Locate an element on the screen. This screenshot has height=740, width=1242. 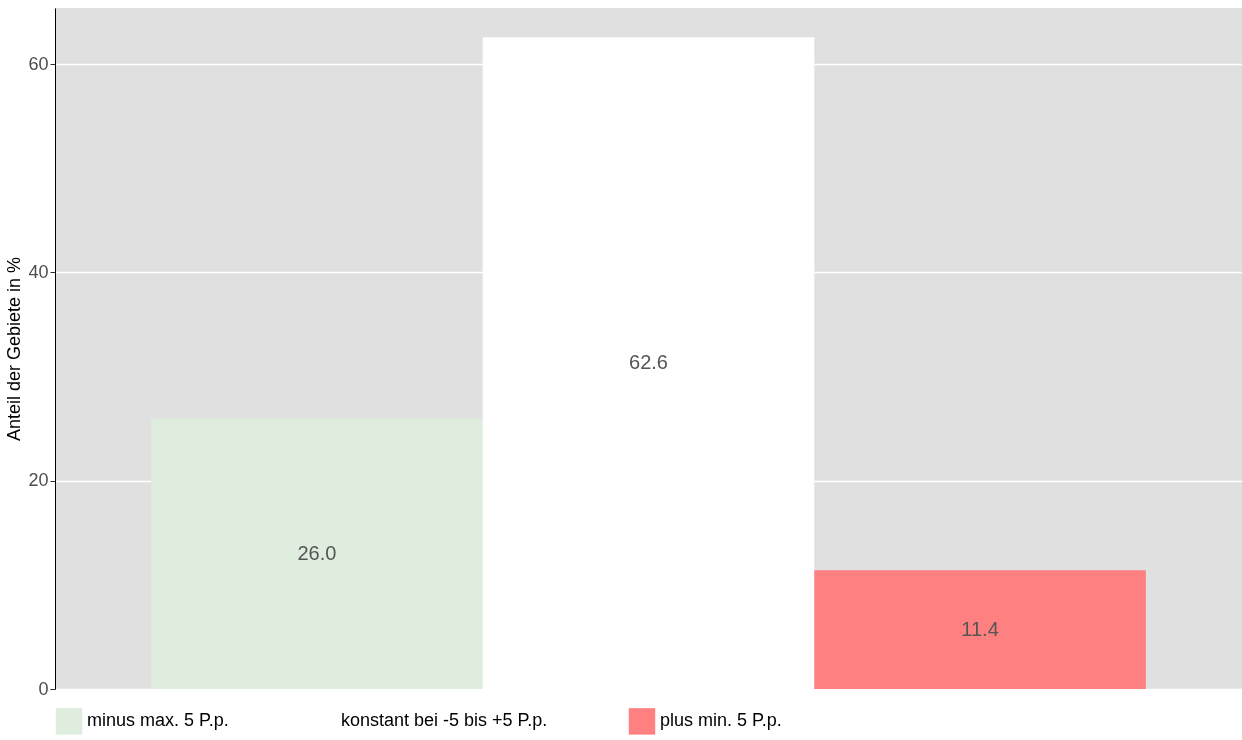
y-tick-label: 40 is located at coordinates (38, 271).